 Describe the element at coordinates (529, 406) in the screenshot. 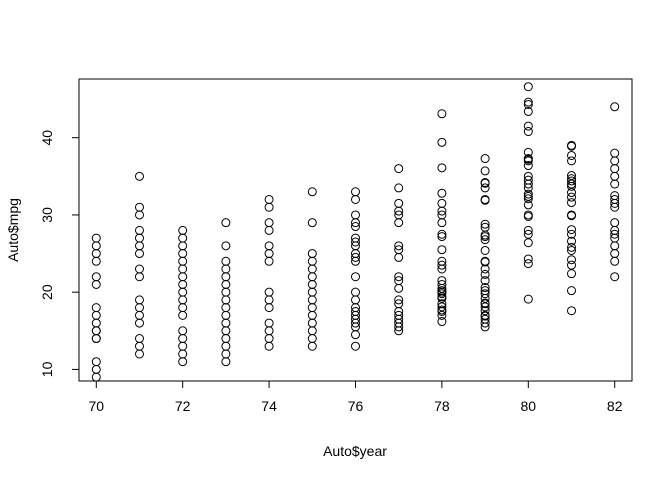

I see `x-tick-label: 80` at that location.